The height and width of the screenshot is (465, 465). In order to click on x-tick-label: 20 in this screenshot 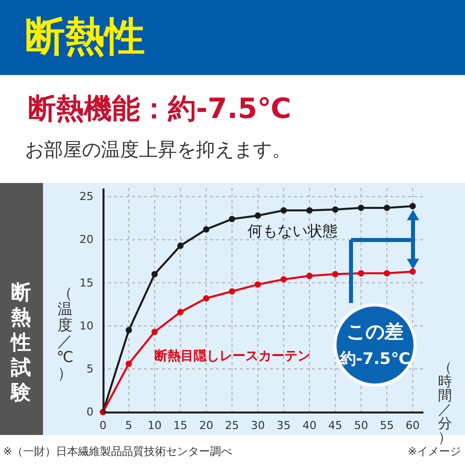, I will do `click(206, 425)`.